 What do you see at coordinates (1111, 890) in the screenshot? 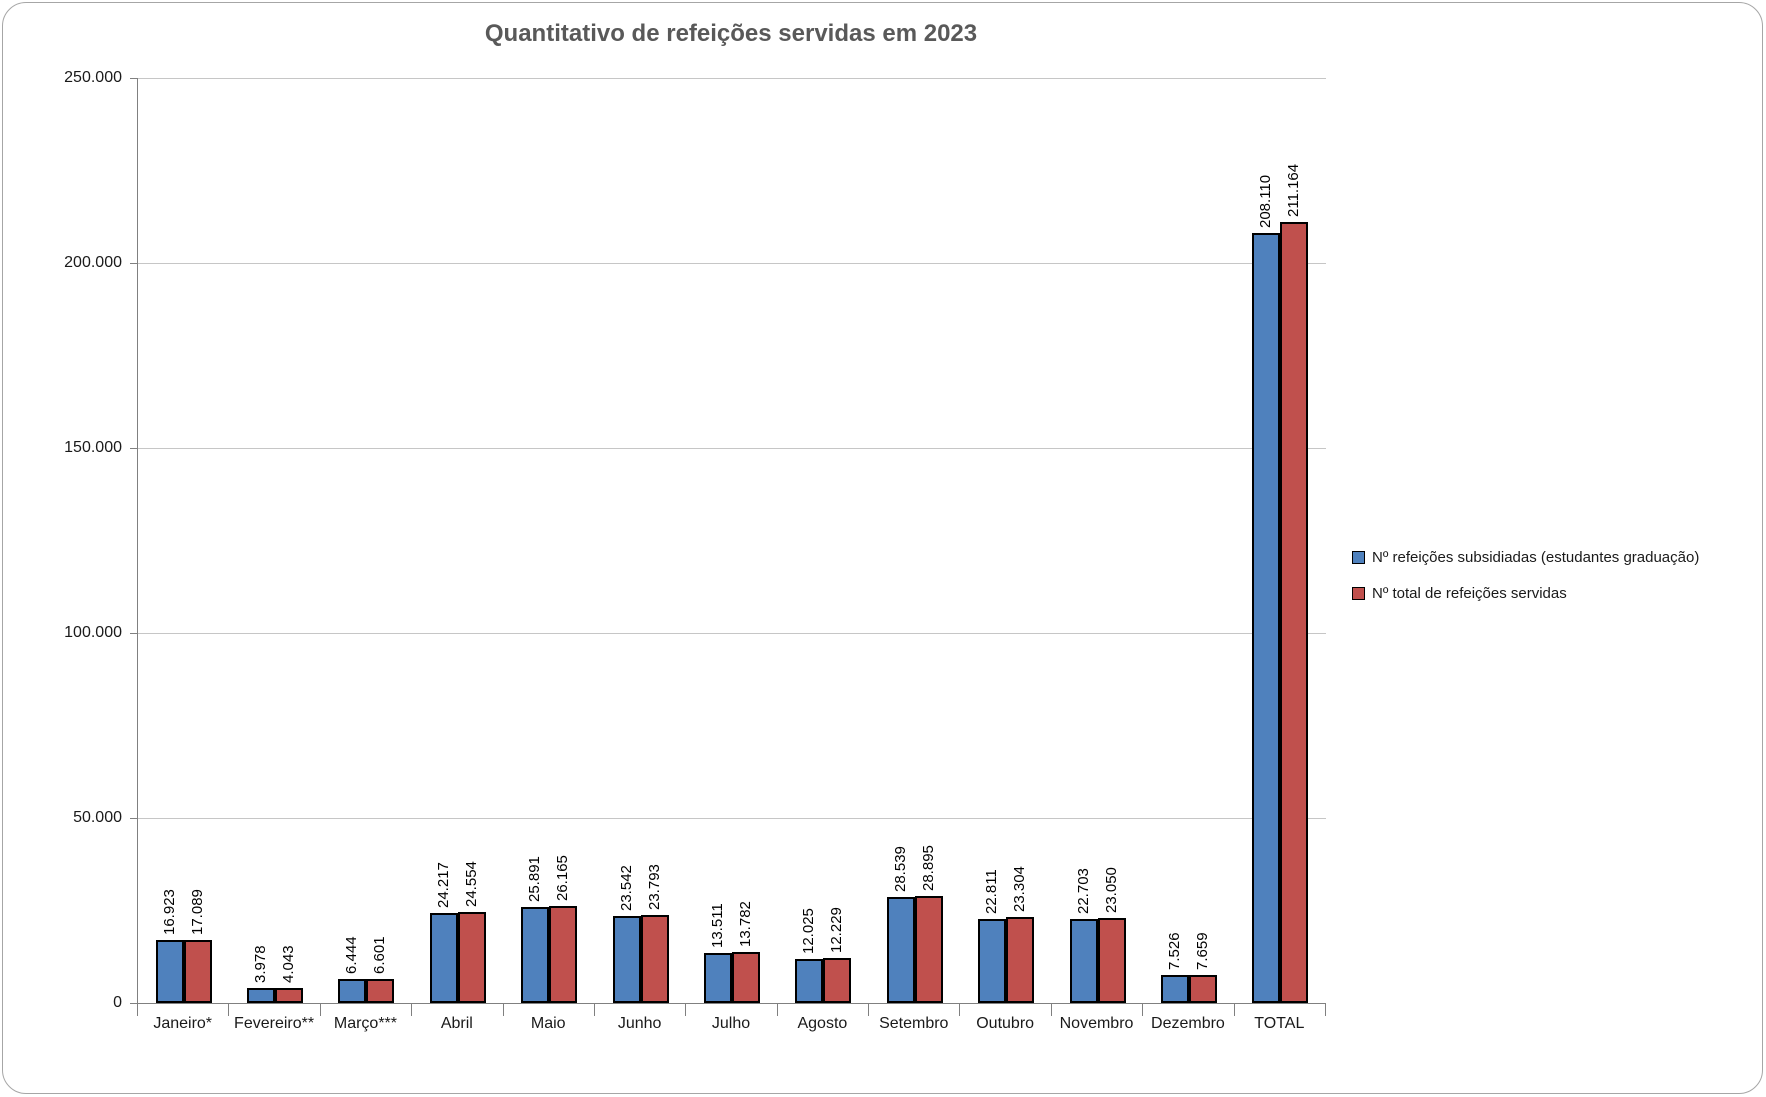
I see `bar-value-label: 23.050` at bounding box center [1111, 890].